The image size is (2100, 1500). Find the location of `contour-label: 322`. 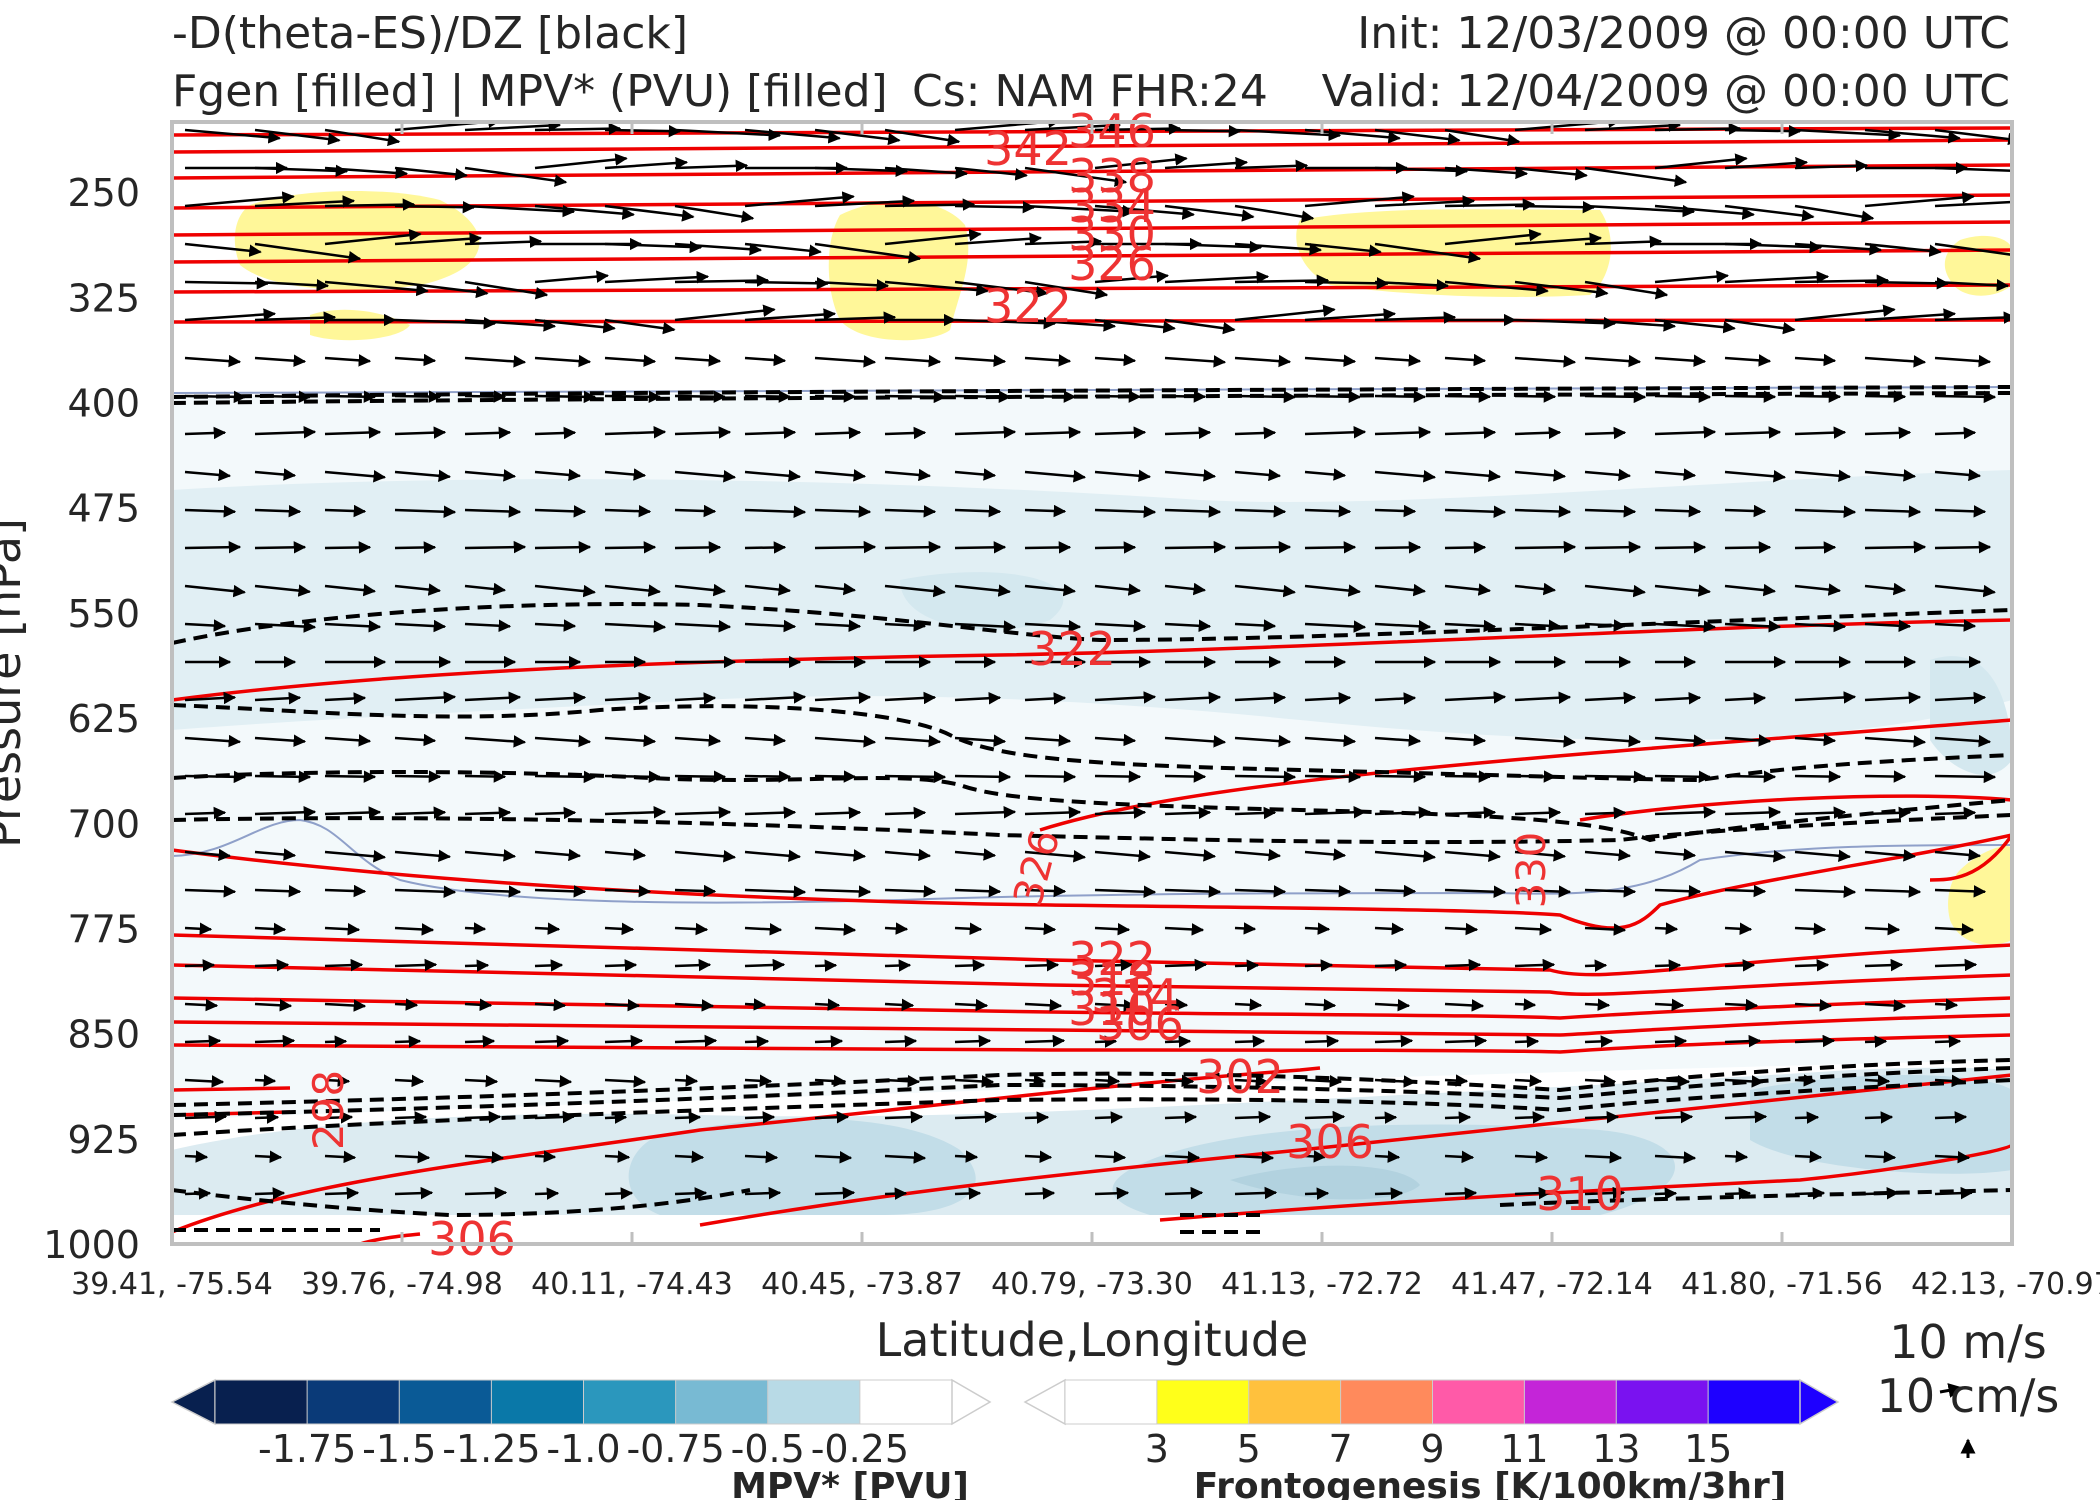

contour-label: 322 is located at coordinates (1072, 649).